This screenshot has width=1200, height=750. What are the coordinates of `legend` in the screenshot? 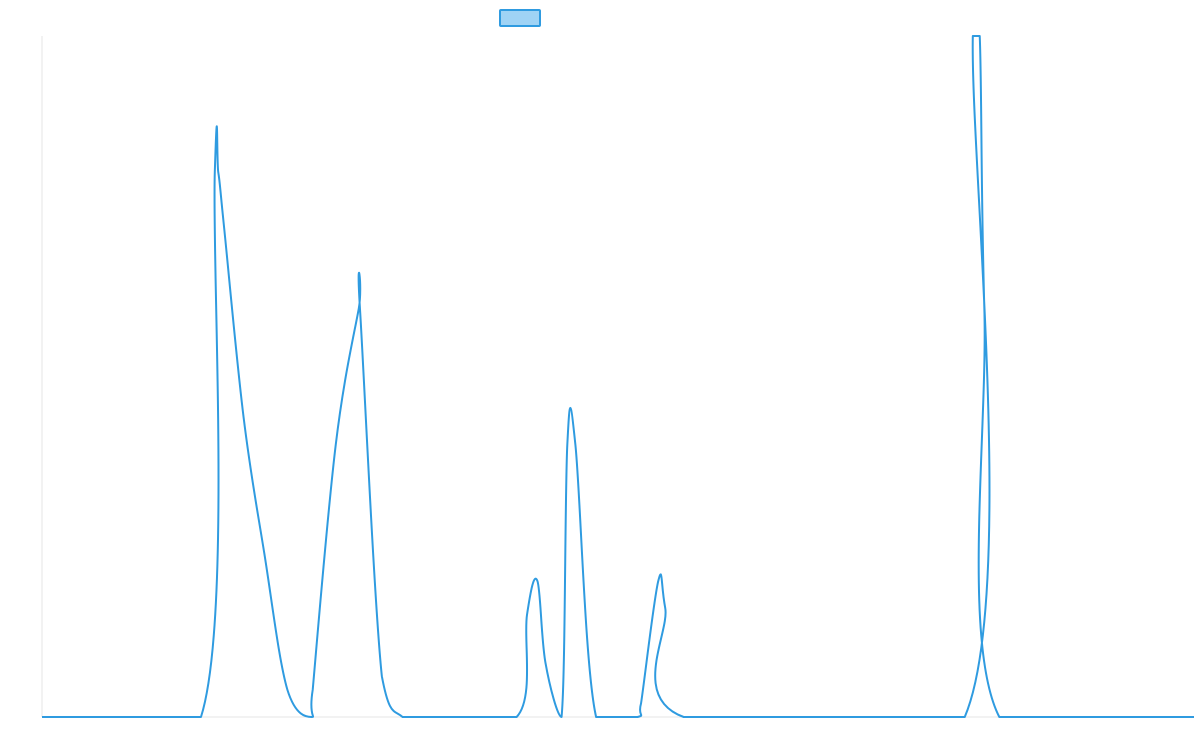 It's located at (520, 18).